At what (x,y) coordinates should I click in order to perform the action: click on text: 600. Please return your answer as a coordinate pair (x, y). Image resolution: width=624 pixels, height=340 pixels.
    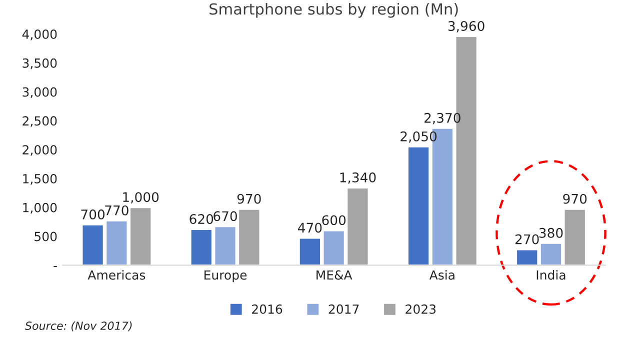
    Looking at the image, I should click on (334, 220).